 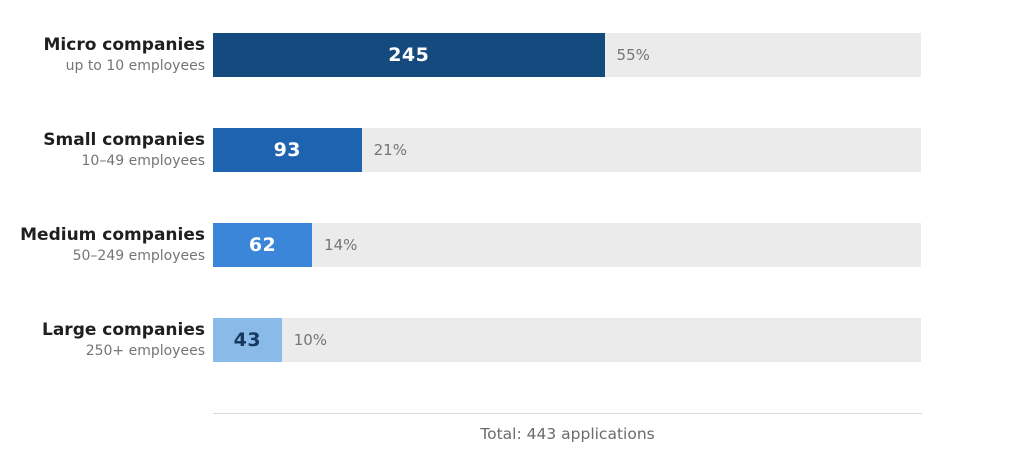 I want to click on category-label-block: Micro companies up to 10 employees, so click(x=103, y=55).